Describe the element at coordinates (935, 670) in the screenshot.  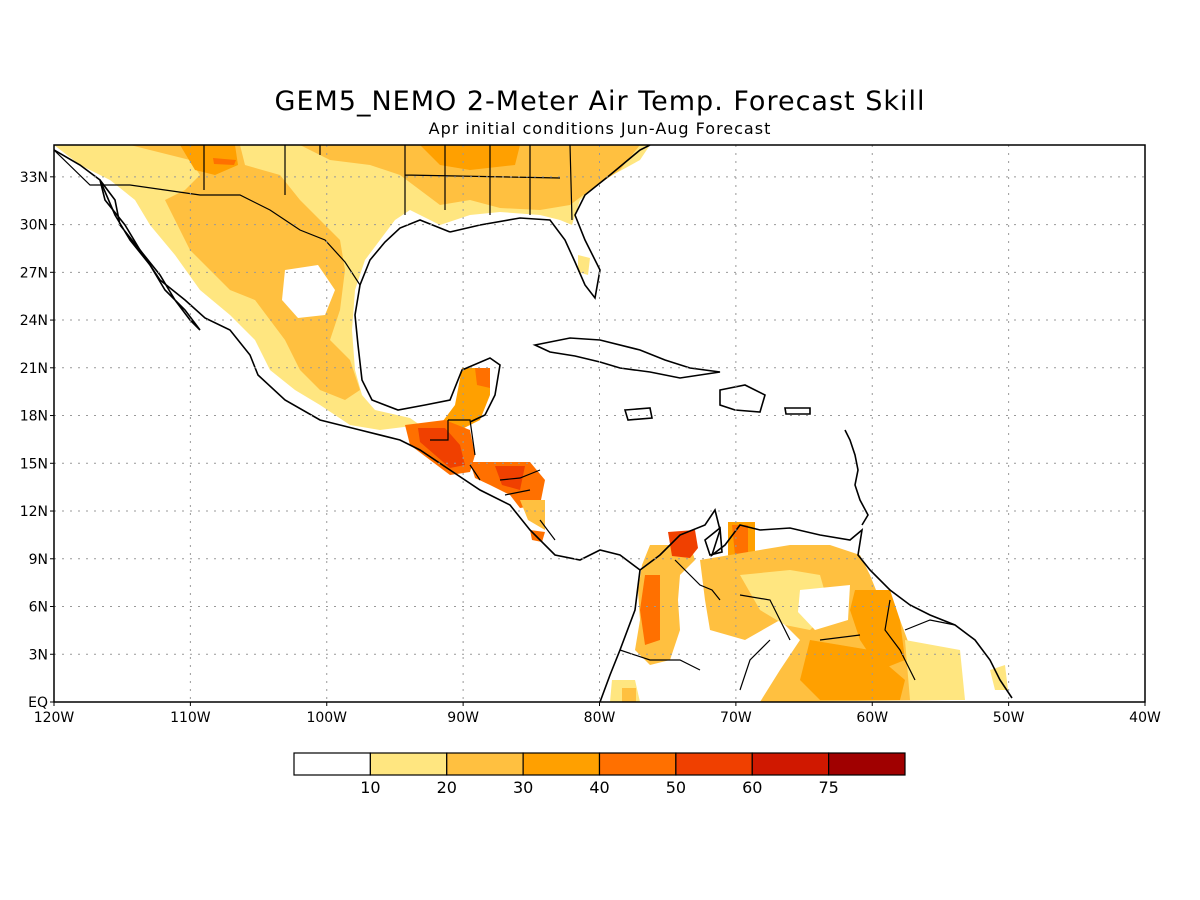
I see `skill-area-amazon-light` at that location.